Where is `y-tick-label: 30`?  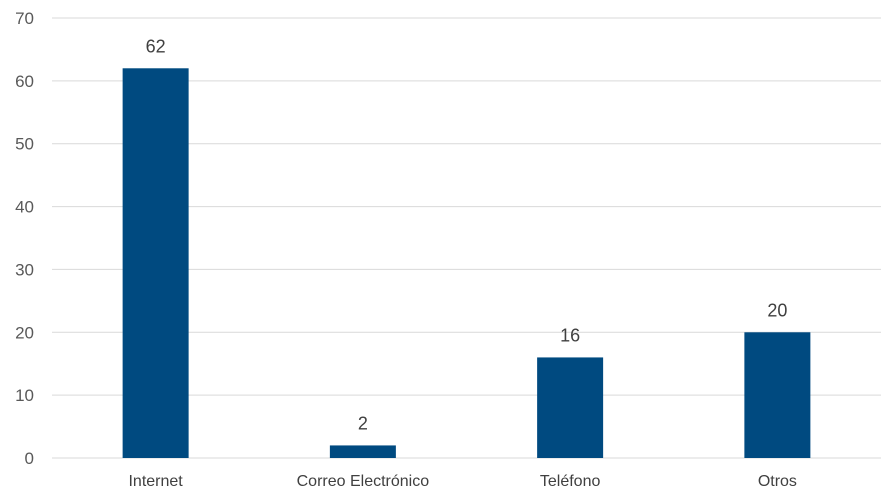 y-tick-label: 30 is located at coordinates (24, 269).